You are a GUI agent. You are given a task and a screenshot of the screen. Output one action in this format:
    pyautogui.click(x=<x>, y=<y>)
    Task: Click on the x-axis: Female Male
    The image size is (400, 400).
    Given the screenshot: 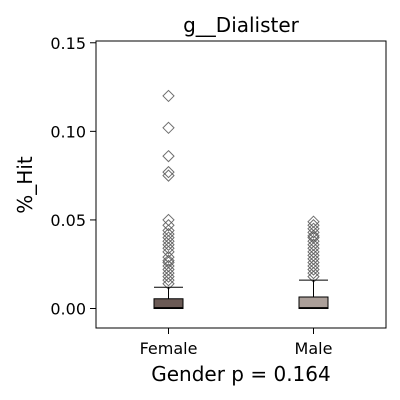 What is the action you would take?
    pyautogui.click(x=236, y=343)
    